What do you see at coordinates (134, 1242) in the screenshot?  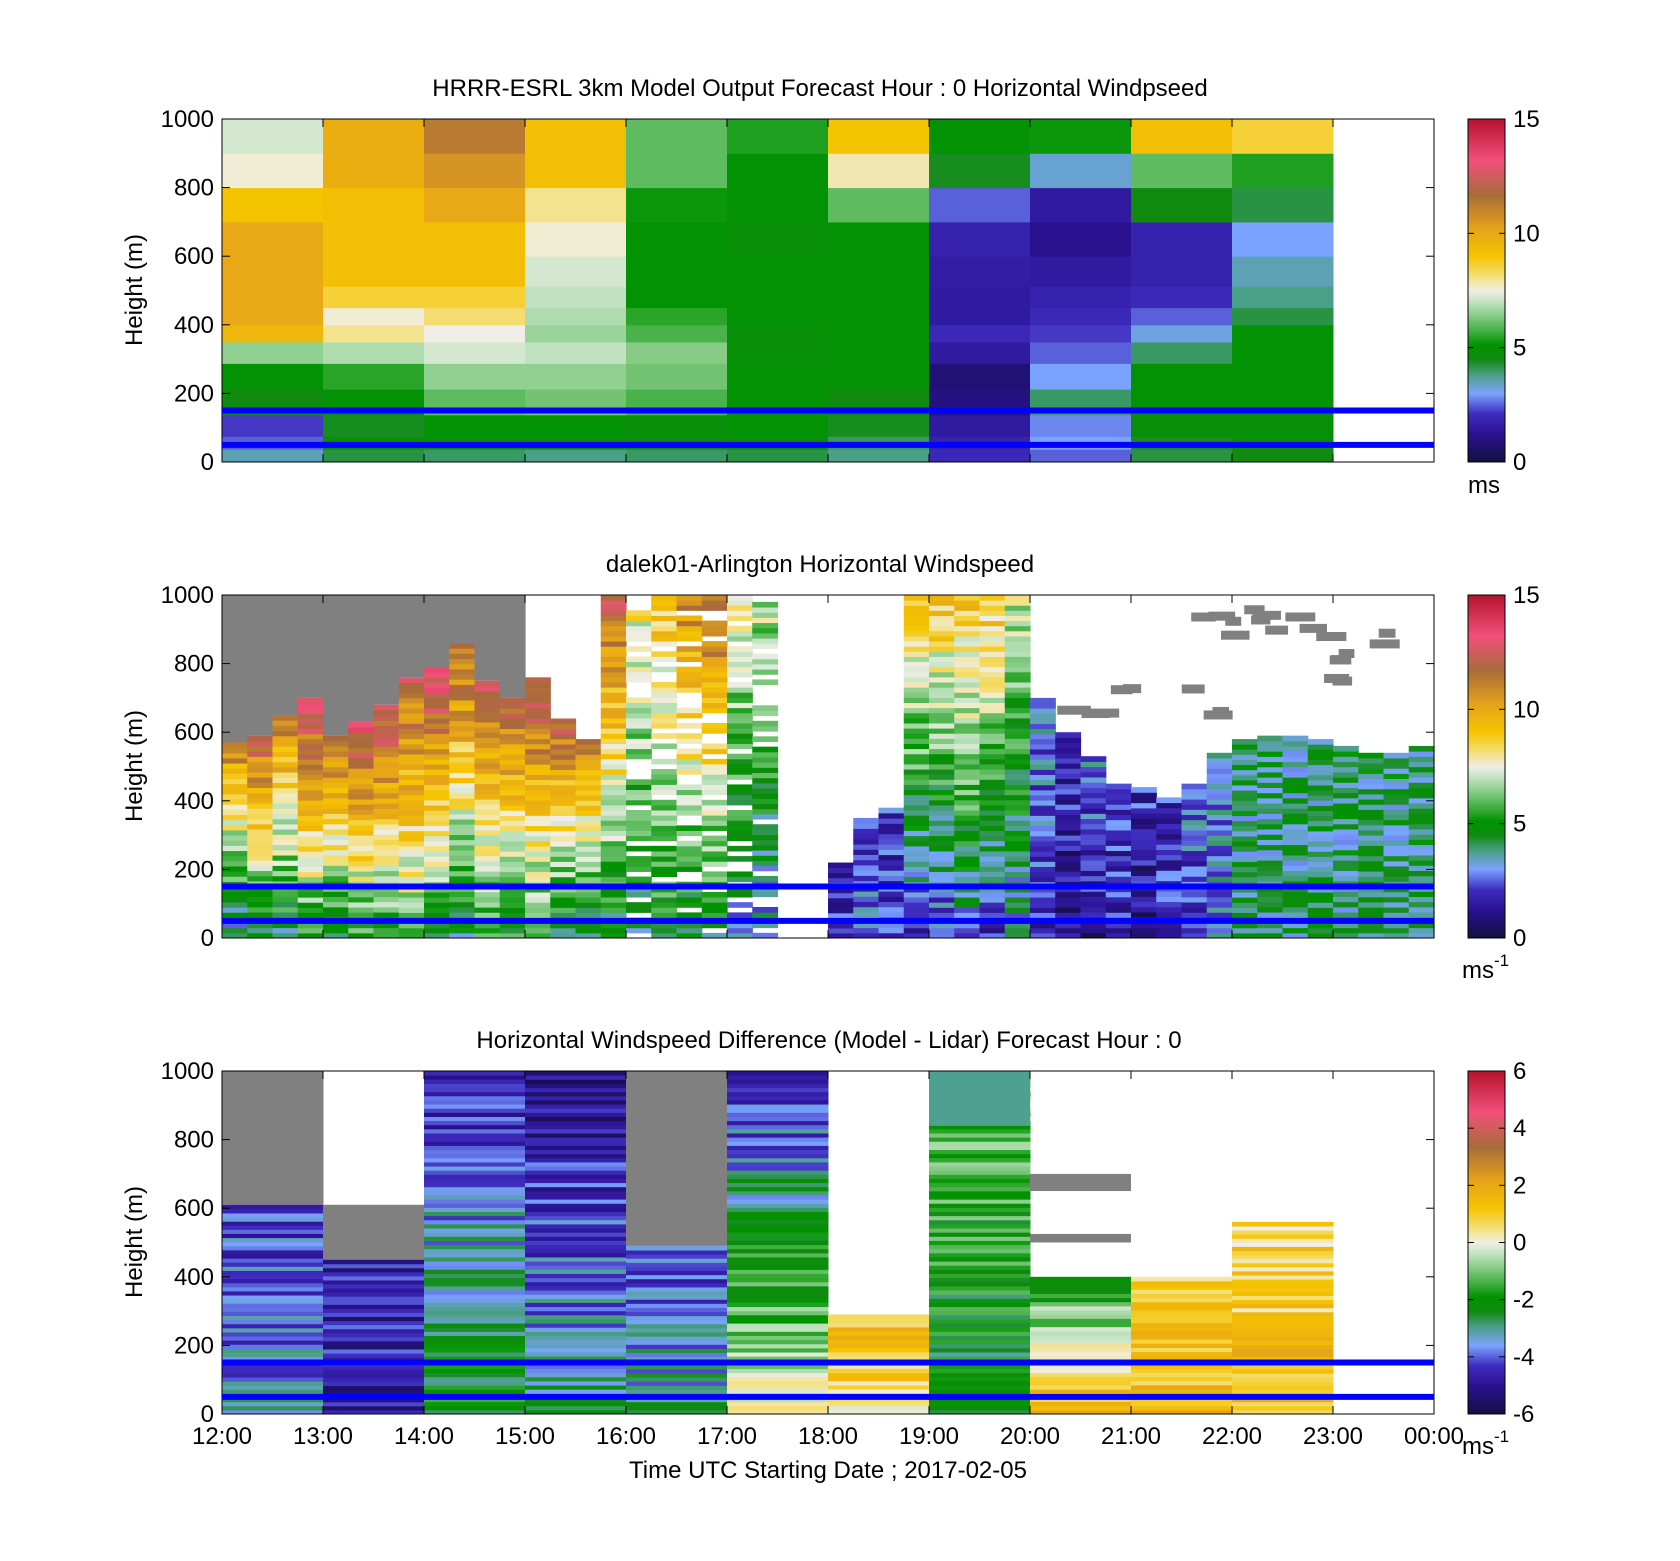 I see `y-axis-label: Height (m)` at bounding box center [134, 1242].